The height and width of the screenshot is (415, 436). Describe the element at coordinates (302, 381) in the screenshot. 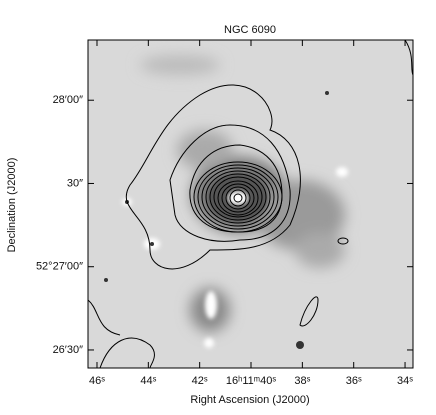

I see `x-tick-label: 38ˢ` at that location.